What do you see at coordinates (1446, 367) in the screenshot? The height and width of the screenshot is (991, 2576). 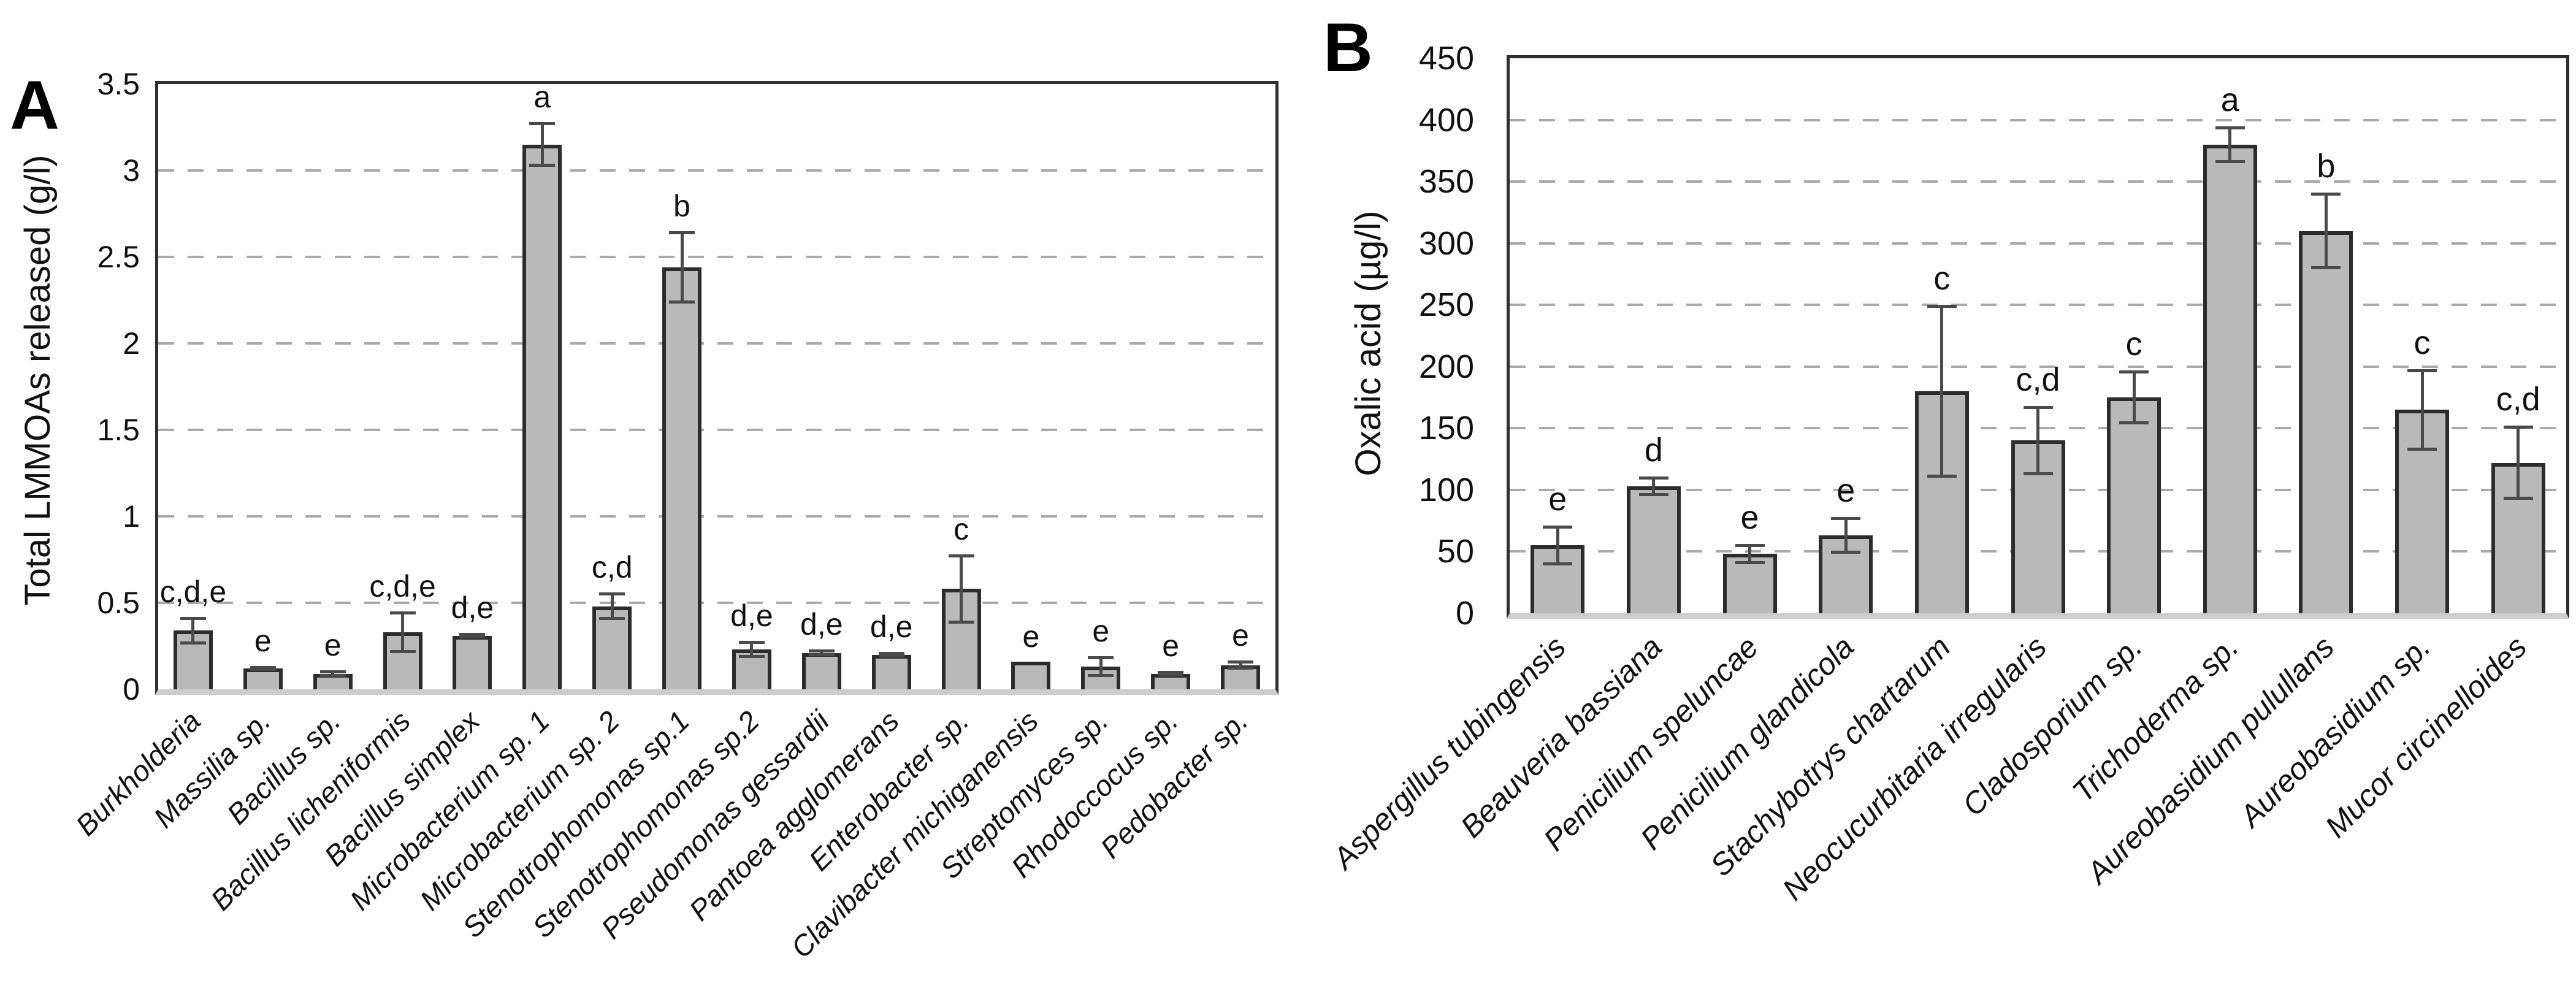 I see `y-tick-label: 200` at bounding box center [1446, 367].